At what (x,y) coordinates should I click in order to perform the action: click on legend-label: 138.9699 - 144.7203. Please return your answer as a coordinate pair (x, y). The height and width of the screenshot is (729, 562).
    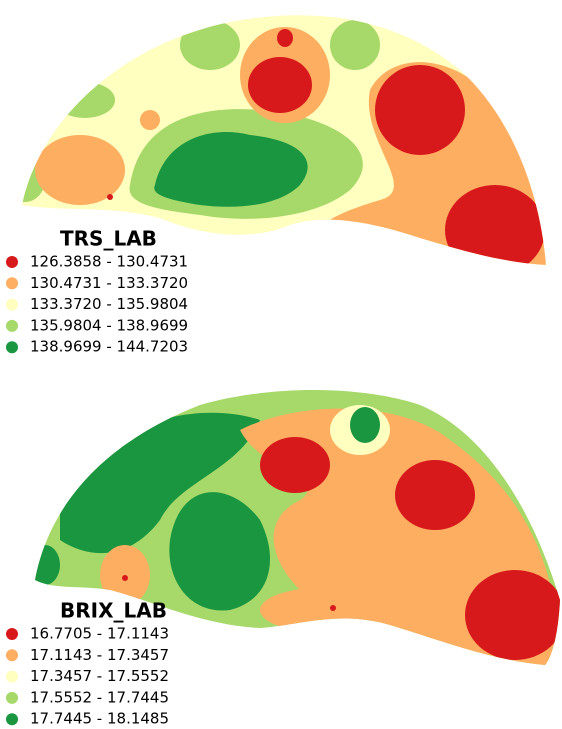
    Looking at the image, I should click on (109, 347).